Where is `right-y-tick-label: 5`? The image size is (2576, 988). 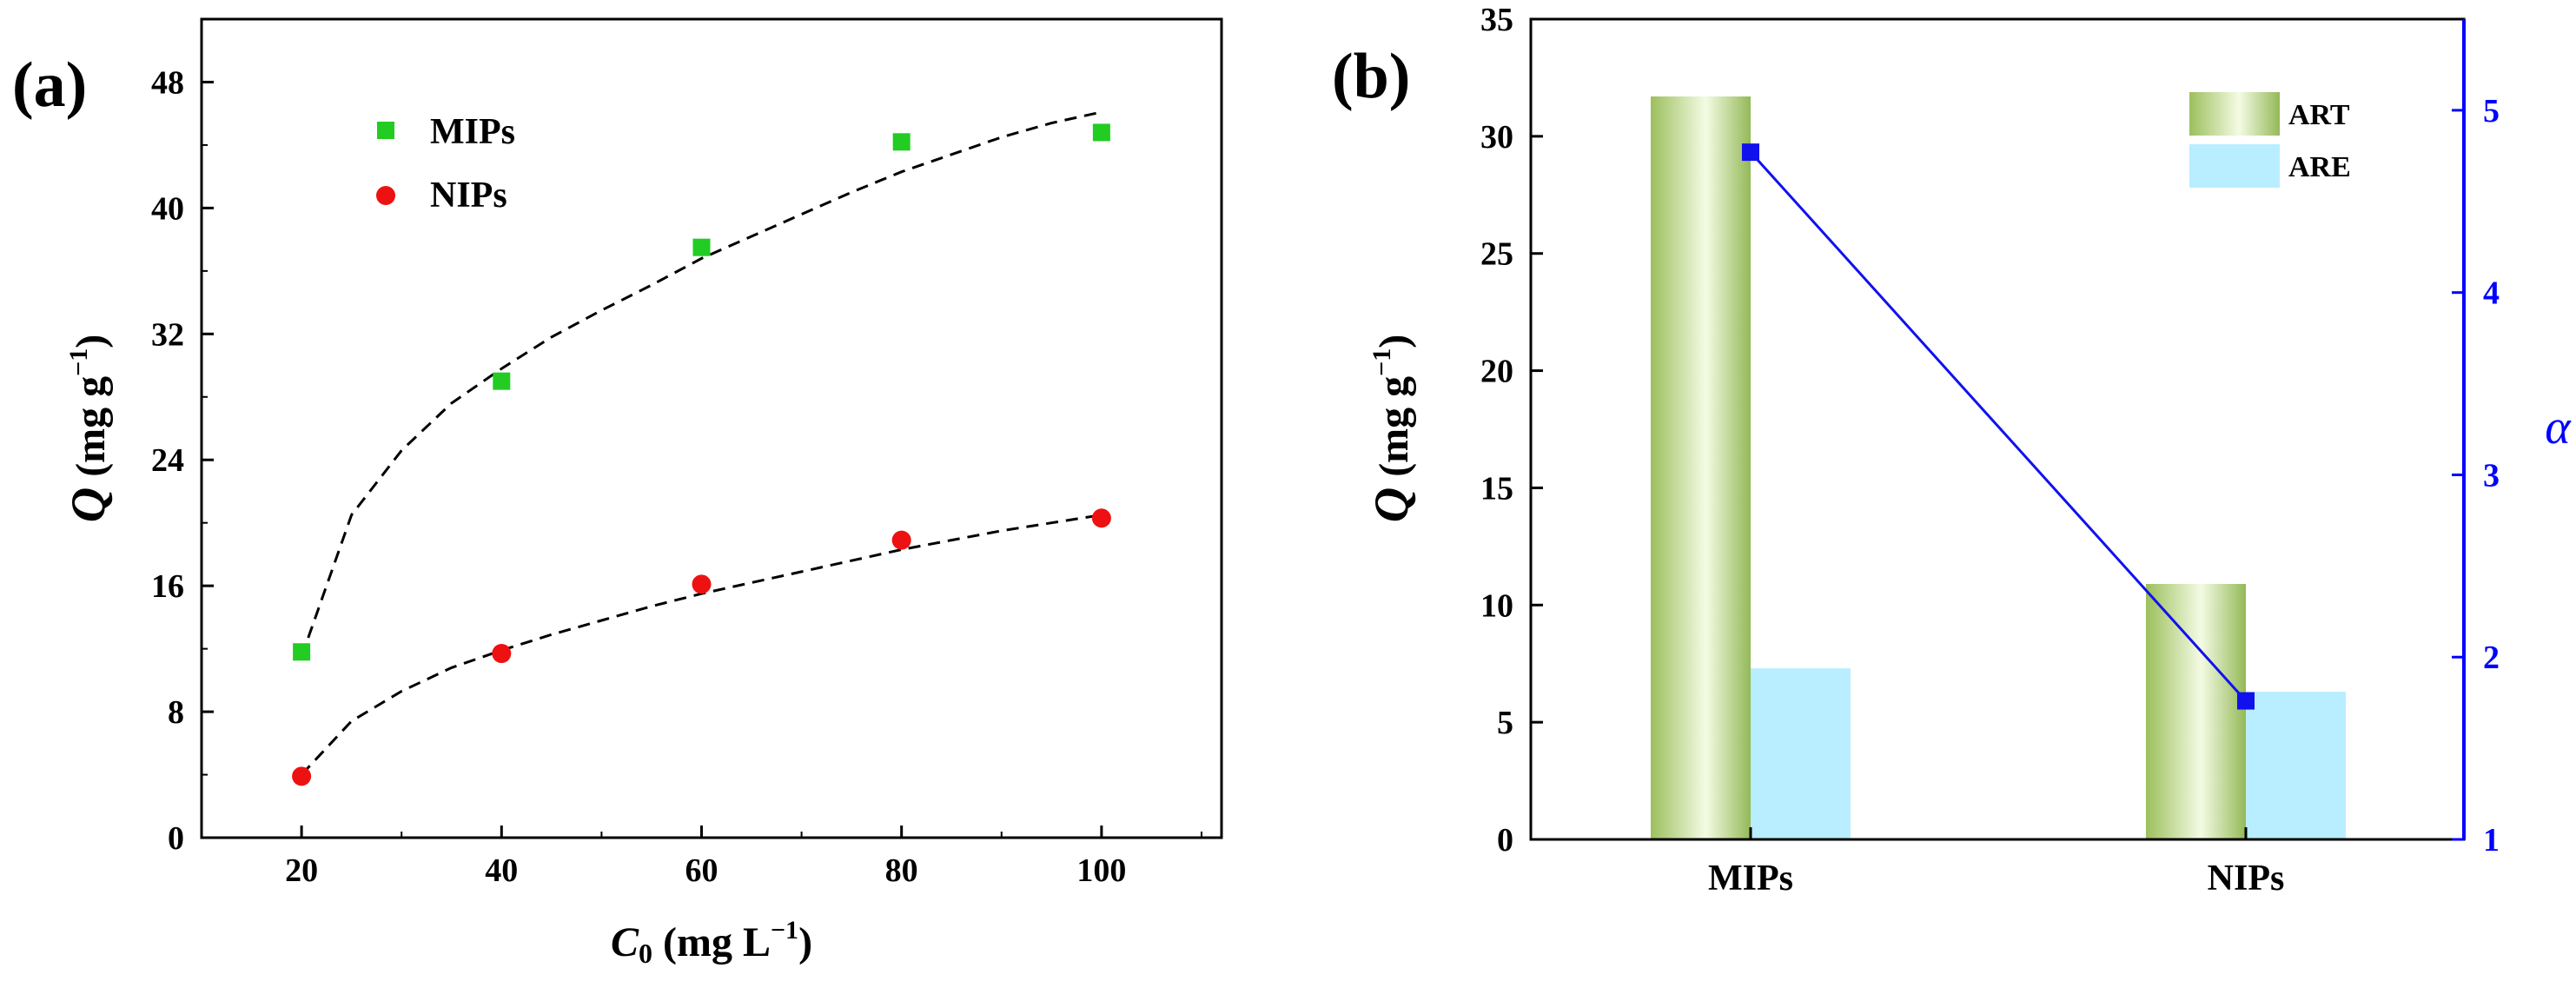 right-y-tick-label: 5 is located at coordinates (2491, 111).